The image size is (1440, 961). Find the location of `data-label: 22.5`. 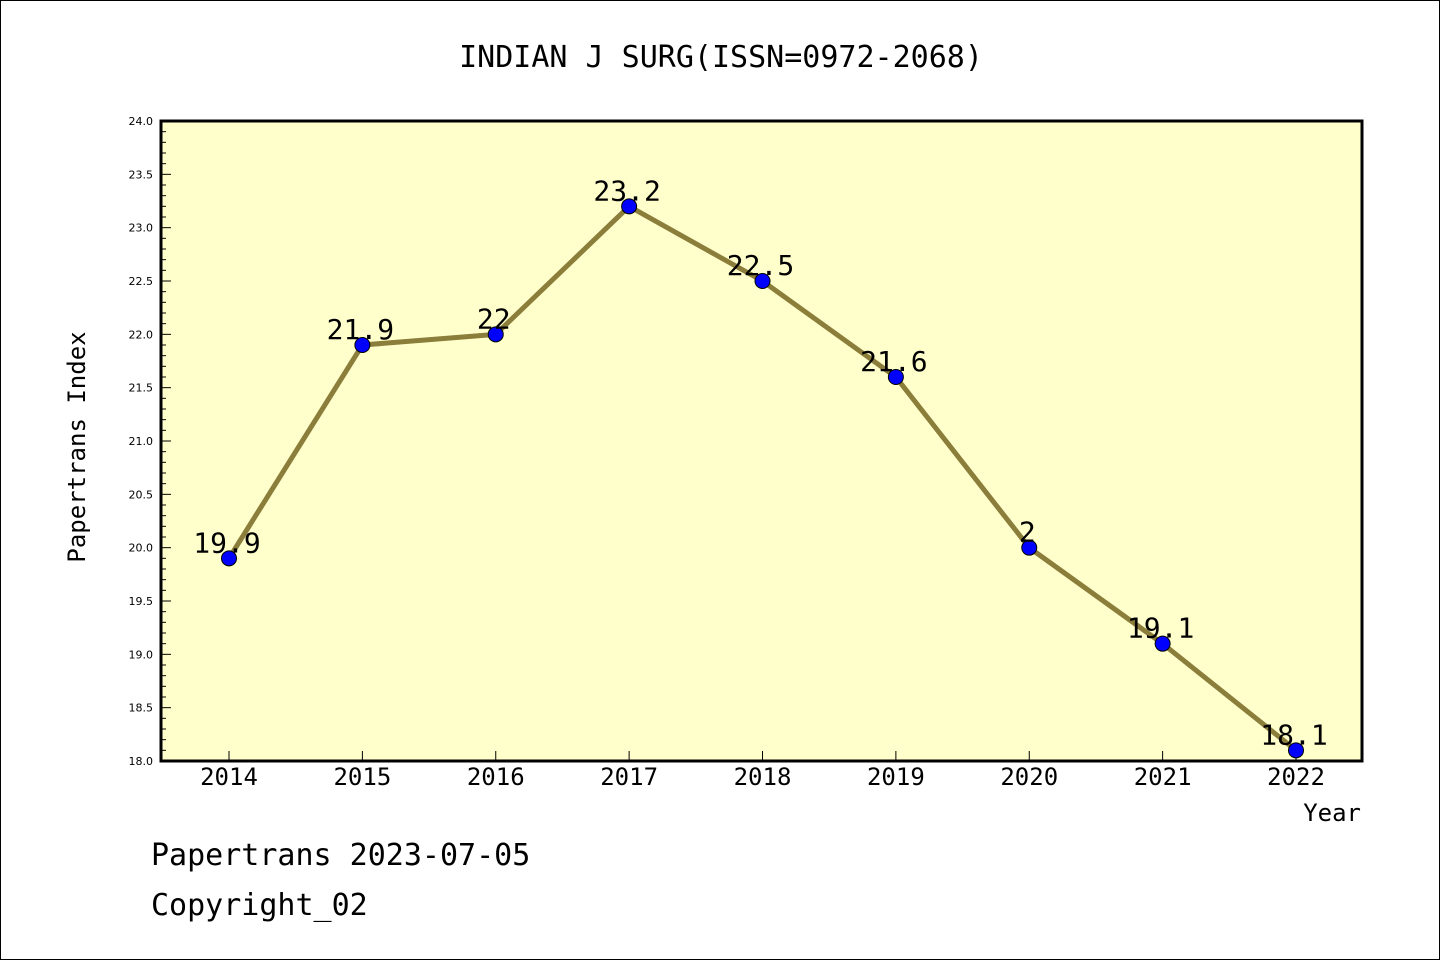

data-label: 22.5 is located at coordinates (760, 265).